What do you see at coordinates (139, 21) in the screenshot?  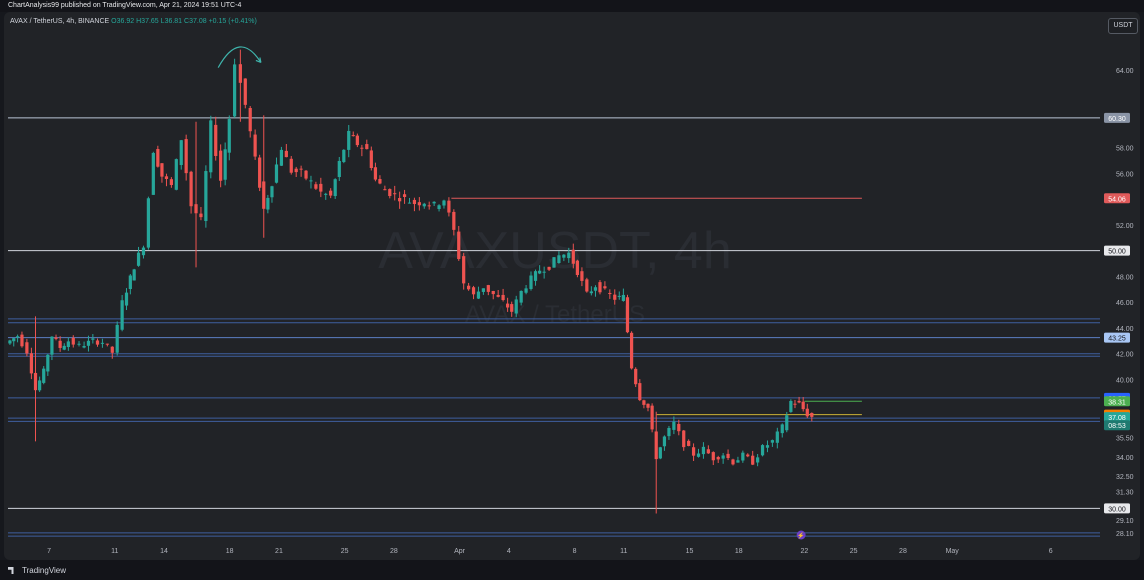 I see `high-prefix: H` at bounding box center [139, 21].